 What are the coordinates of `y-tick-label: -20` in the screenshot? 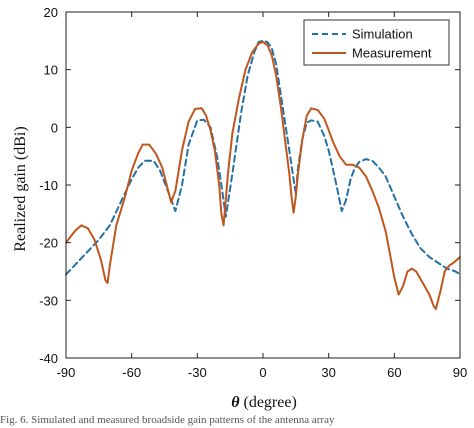 It's located at (48, 243).